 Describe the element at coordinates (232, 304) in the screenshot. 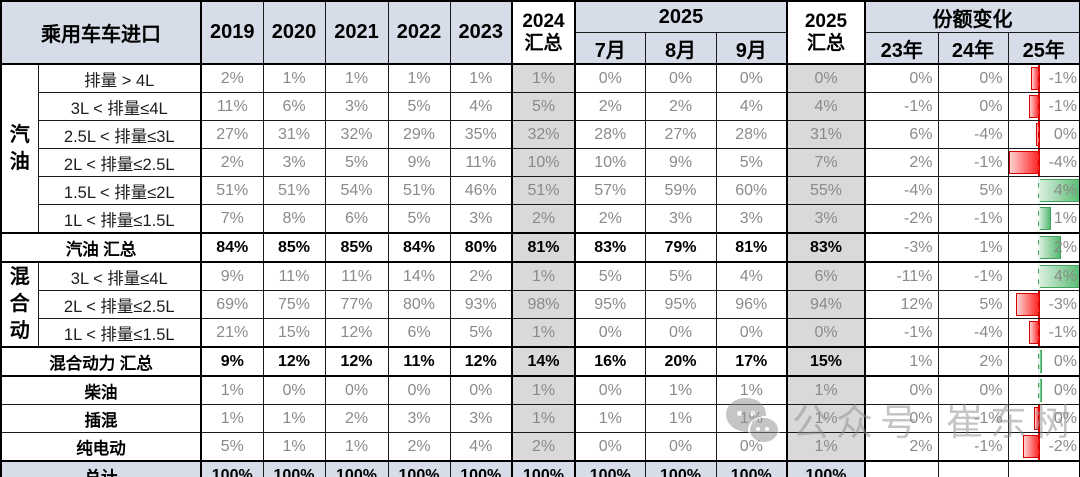

I see `value-cell-2019: 69%` at that location.